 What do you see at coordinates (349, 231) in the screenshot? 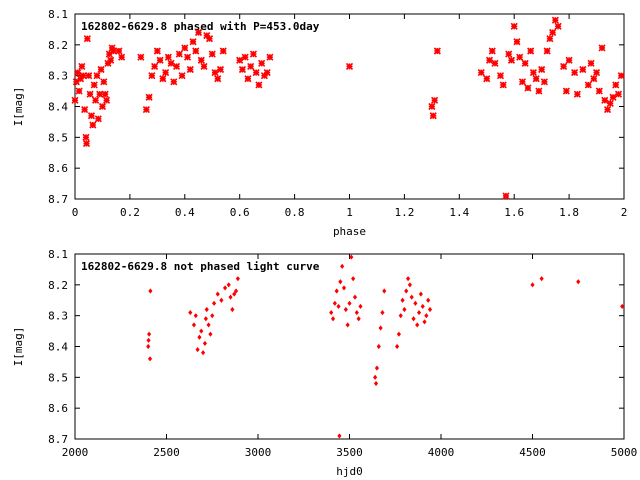
I see `phased-x-axis-label: phase` at bounding box center [349, 231].